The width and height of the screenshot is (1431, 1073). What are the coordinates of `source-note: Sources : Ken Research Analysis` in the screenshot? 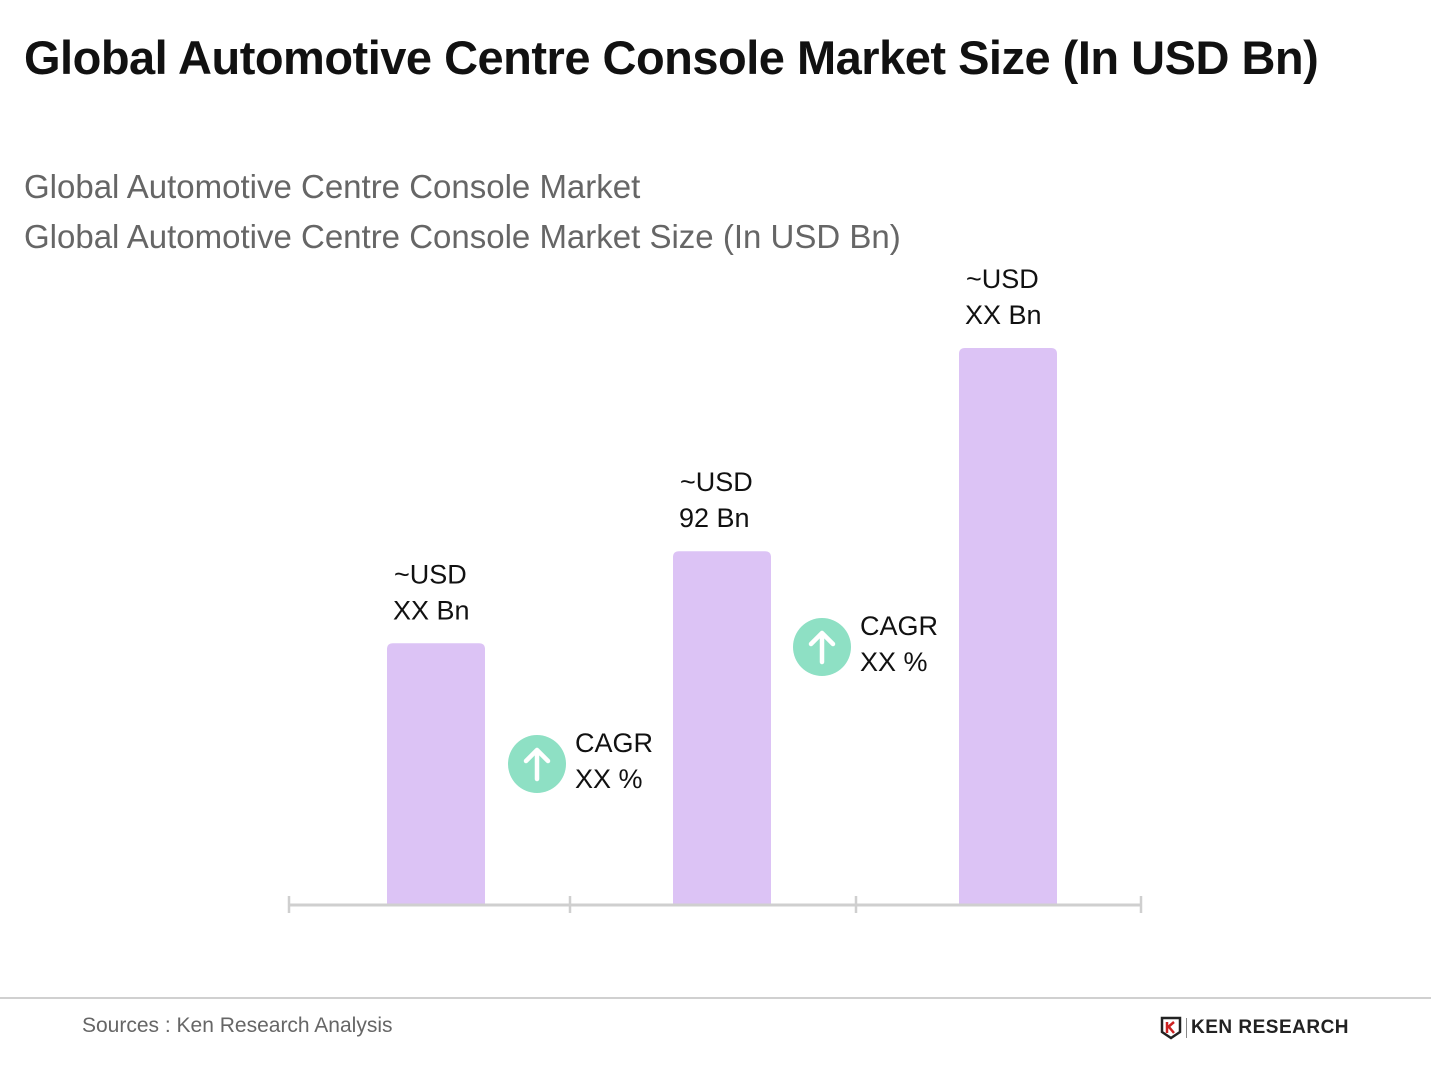 It's located at (237, 1025).